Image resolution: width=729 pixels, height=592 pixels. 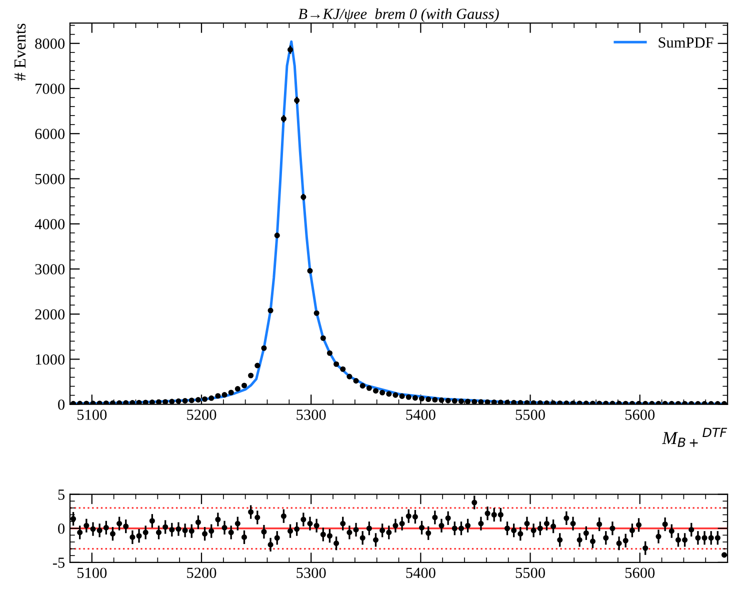 What do you see at coordinates (20, 52) in the screenshot?
I see `y-axis-title: # Events` at bounding box center [20, 52].